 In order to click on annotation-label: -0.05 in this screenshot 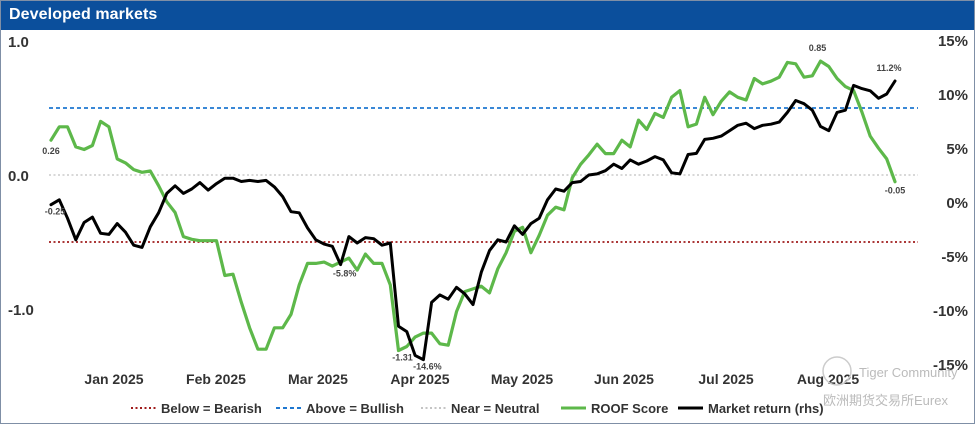, I will do `click(895, 191)`.